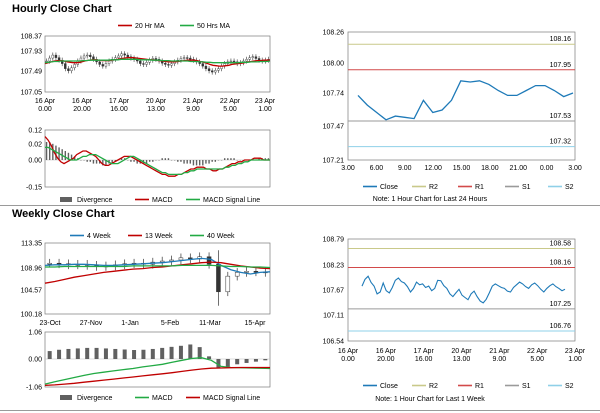 Image resolution: width=600 pixels, height=413 pixels. I want to click on hourly-close-legend-r2-label: R2, so click(433, 187).